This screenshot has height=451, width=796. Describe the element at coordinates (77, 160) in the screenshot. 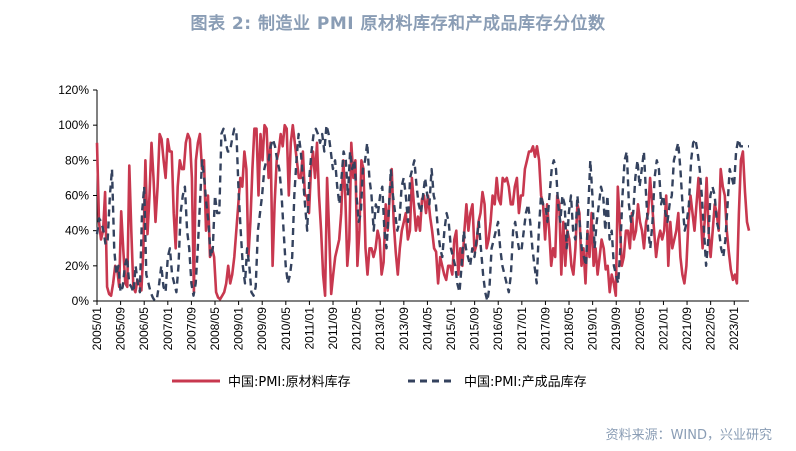

I see `y-tick-label: 80%` at that location.